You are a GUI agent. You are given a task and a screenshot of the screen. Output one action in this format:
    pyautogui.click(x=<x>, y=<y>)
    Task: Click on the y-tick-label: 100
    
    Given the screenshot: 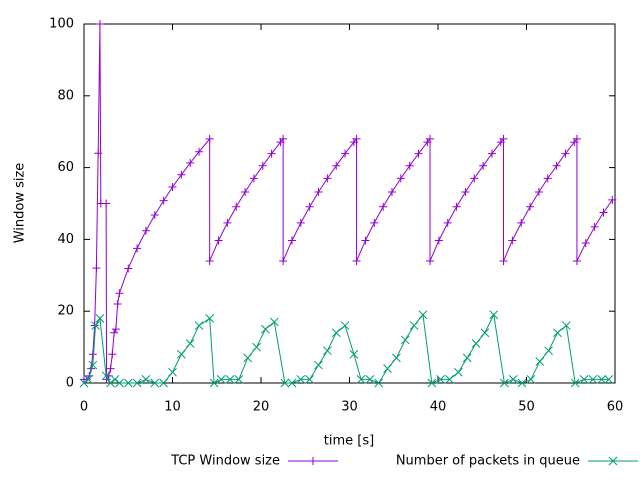 What is the action you would take?
    pyautogui.click(x=61, y=24)
    